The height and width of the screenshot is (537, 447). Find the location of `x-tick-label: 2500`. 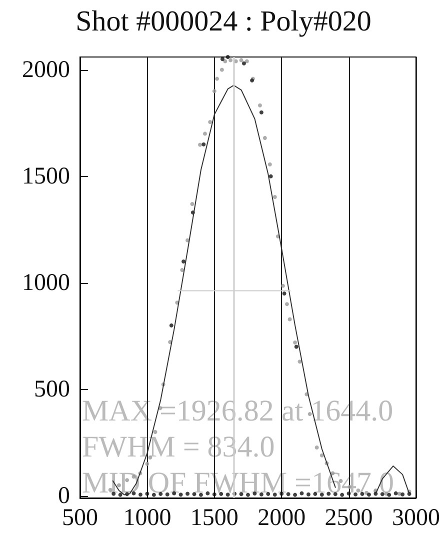

x-tick-label: 2500 is located at coordinates (348, 518).